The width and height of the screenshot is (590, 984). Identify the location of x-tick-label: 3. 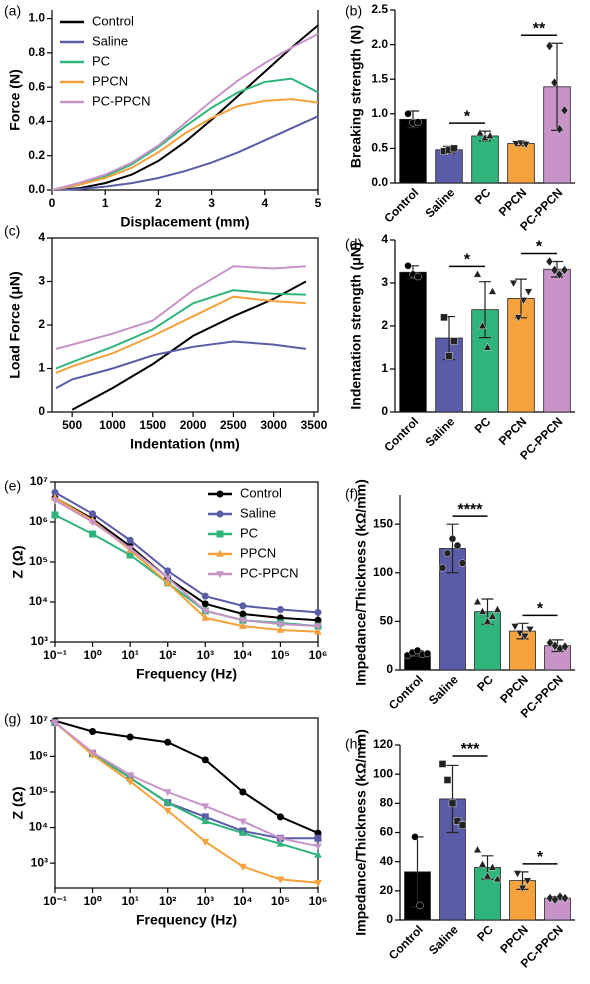
(211, 203).